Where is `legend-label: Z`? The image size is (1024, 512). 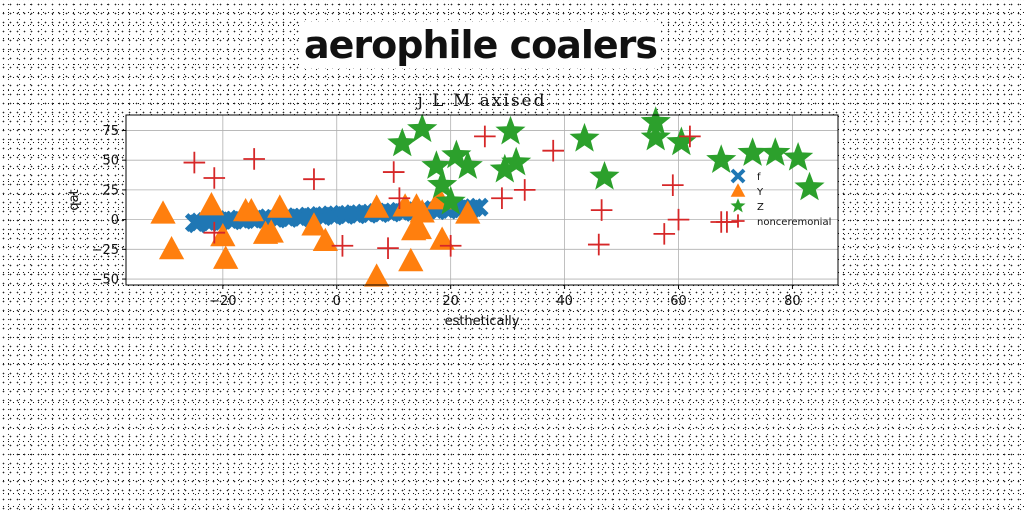
legend-label: Z is located at coordinates (760, 207).